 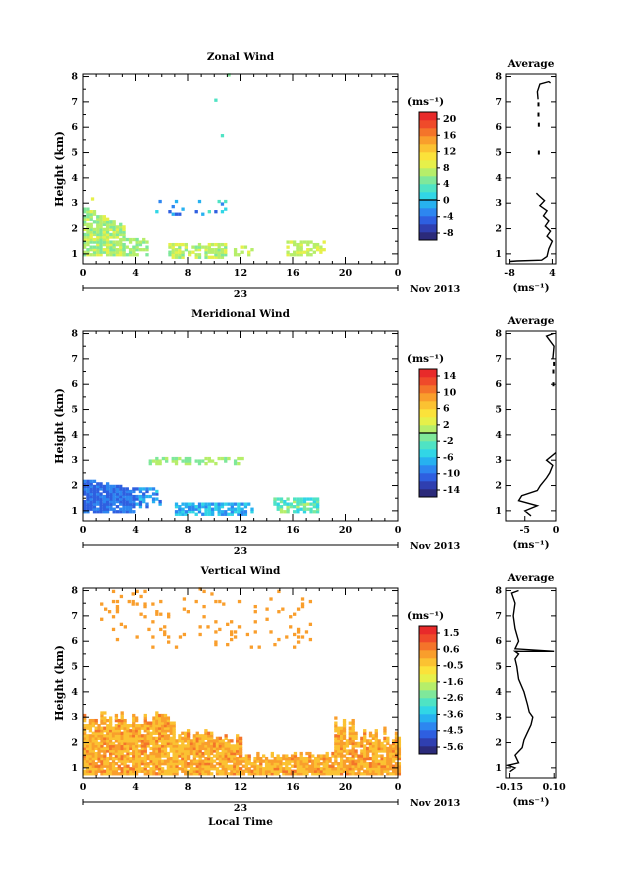 What do you see at coordinates (293, 530) in the screenshot?
I see `x-tick-label: 16` at bounding box center [293, 530].